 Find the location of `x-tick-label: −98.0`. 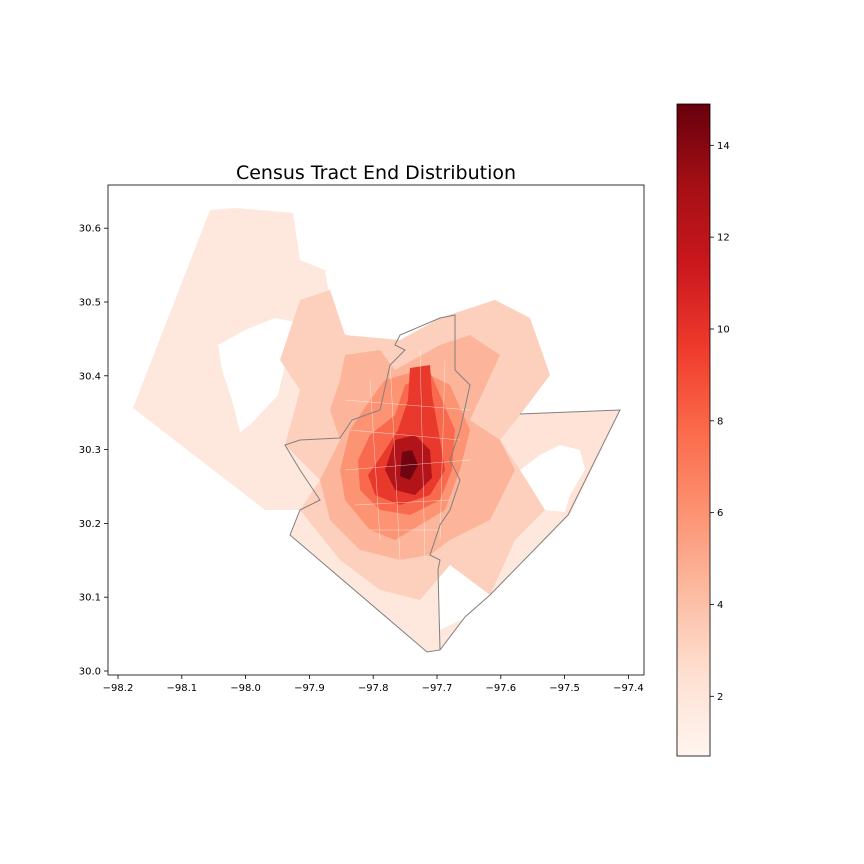

x-tick-label: −98.0 is located at coordinates (245, 688).